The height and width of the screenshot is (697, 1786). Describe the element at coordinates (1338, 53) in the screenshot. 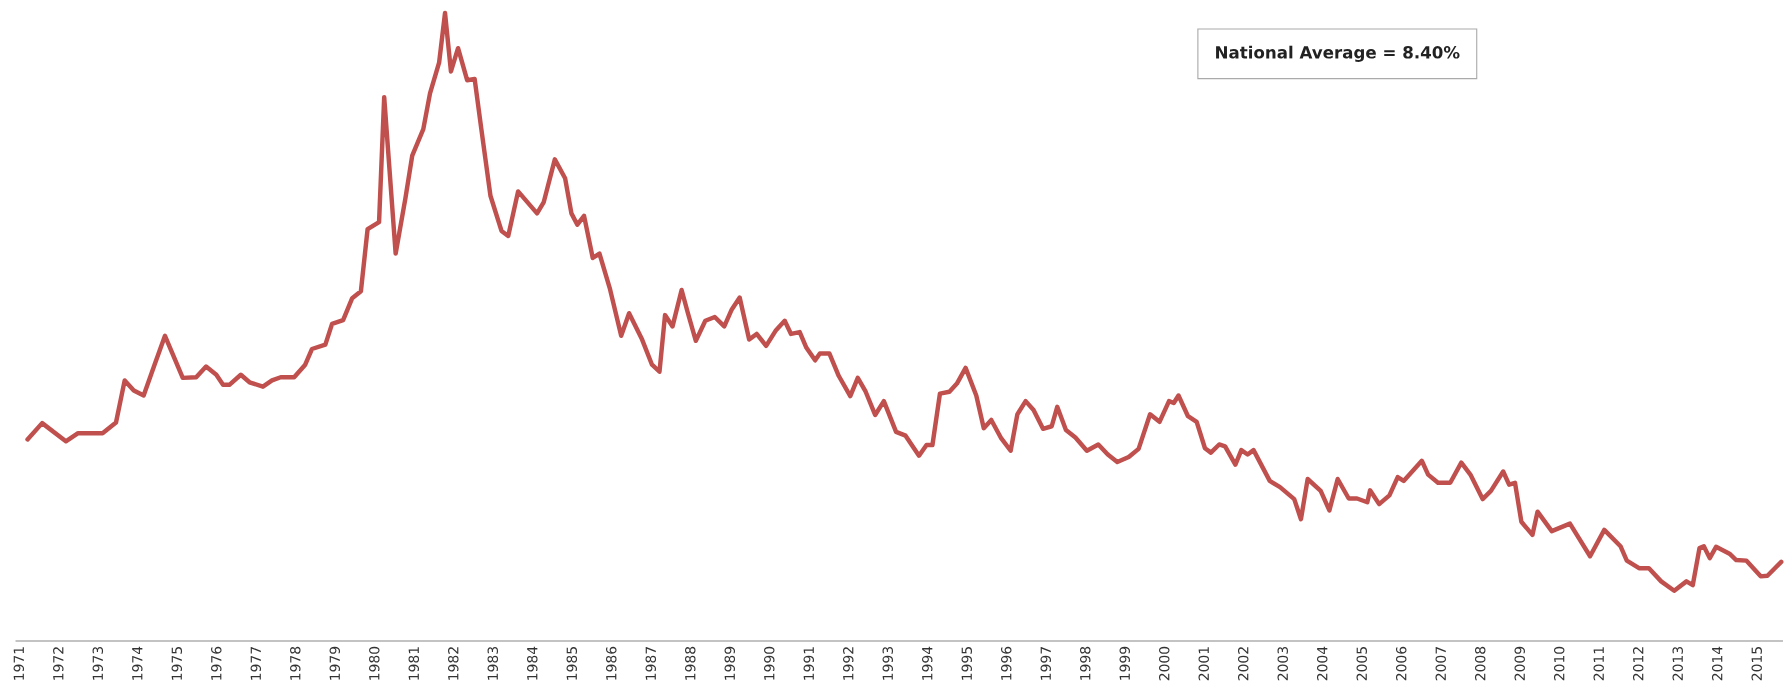

I see `annotation: National Average = 8.40%` at that location.